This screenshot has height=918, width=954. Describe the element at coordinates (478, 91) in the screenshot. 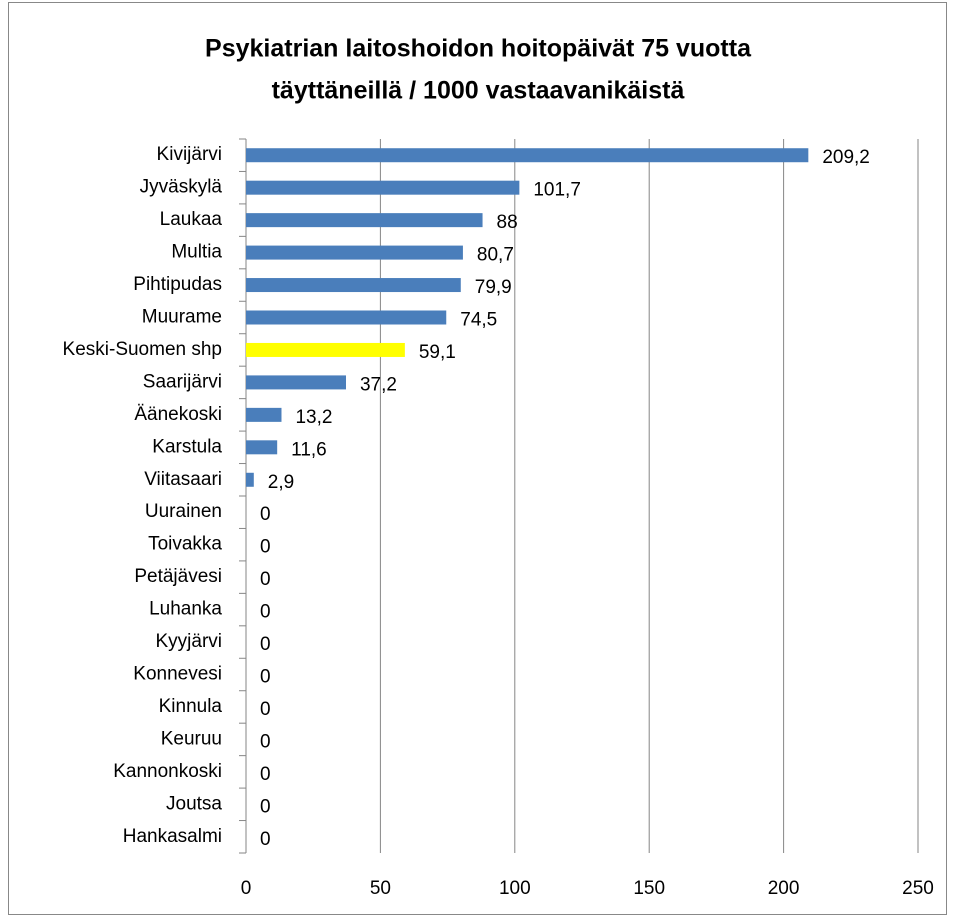

I see `chart-title: täyttäneillä / 1000 vastaavanikäistä` at that location.